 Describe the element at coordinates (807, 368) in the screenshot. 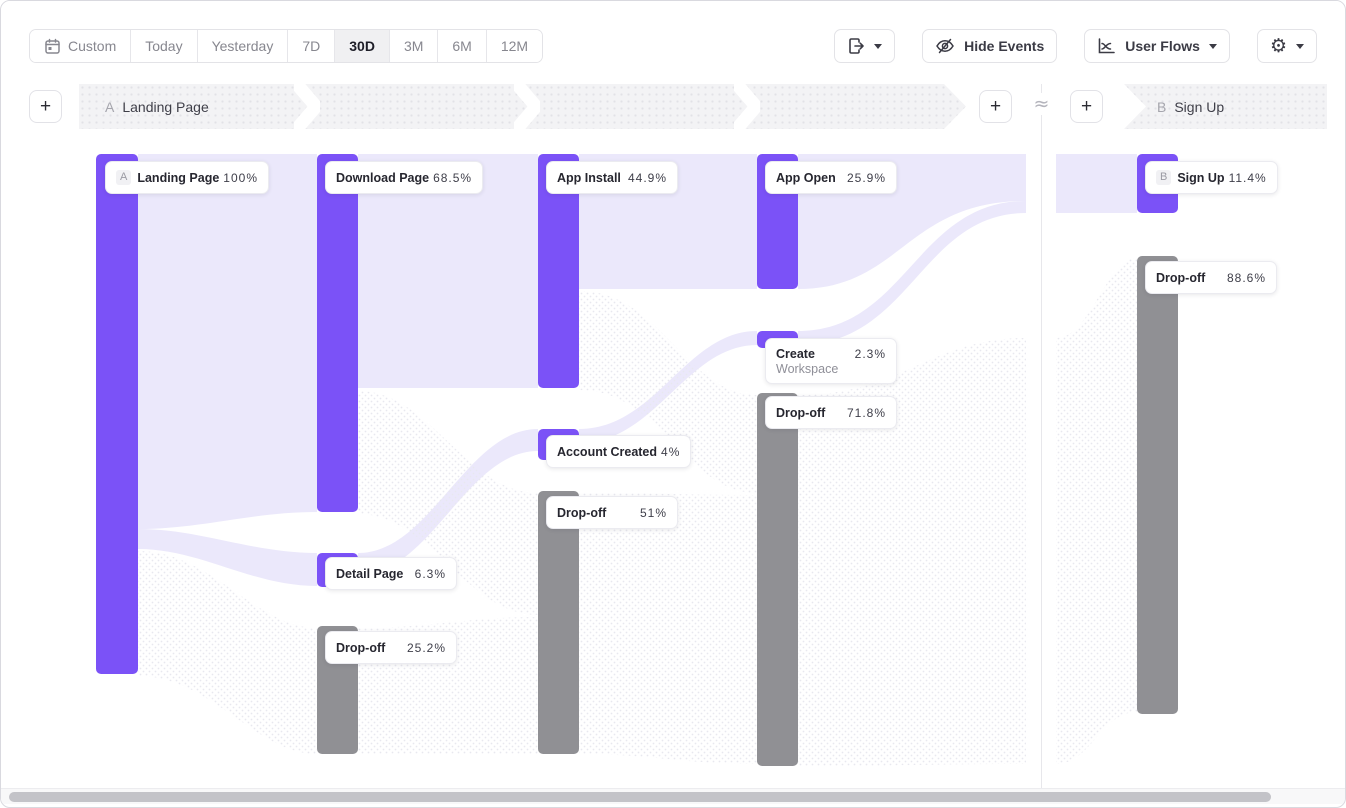

I see `node-title-line2: Workspace` at that location.